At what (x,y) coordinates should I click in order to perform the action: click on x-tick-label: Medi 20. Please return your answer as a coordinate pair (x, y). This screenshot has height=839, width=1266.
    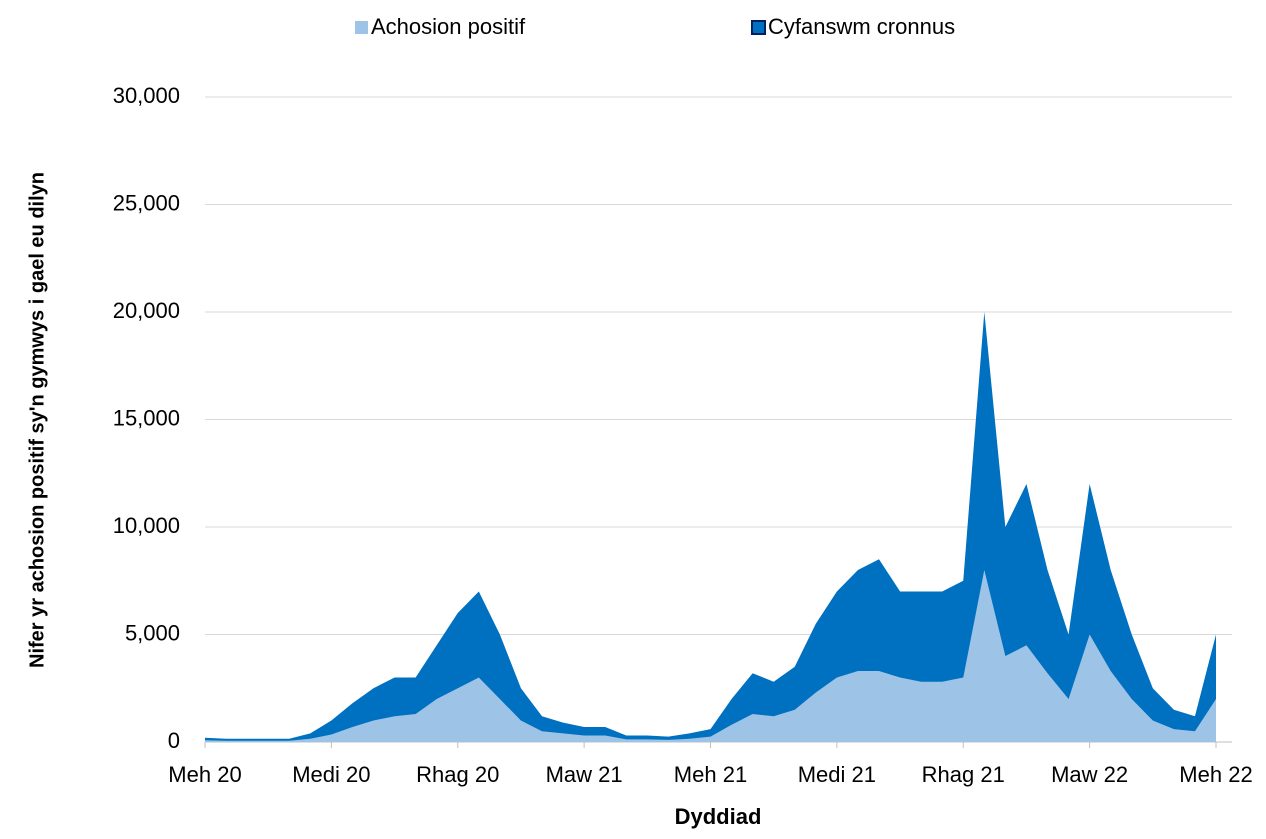
    Looking at the image, I should click on (331, 774).